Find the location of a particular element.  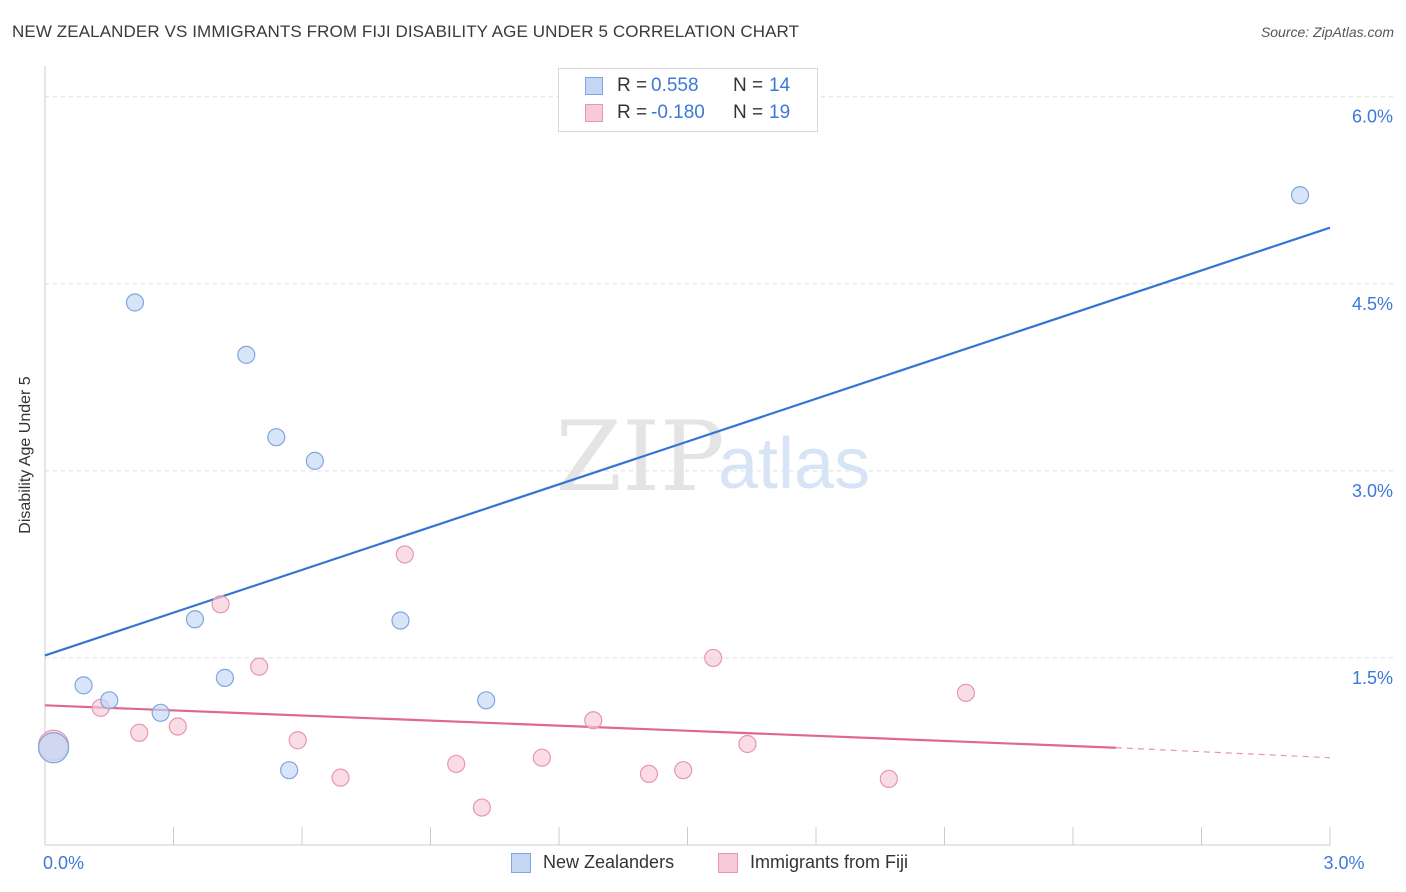

fiji-trendline-extrapolated is located at coordinates (1223, 753).